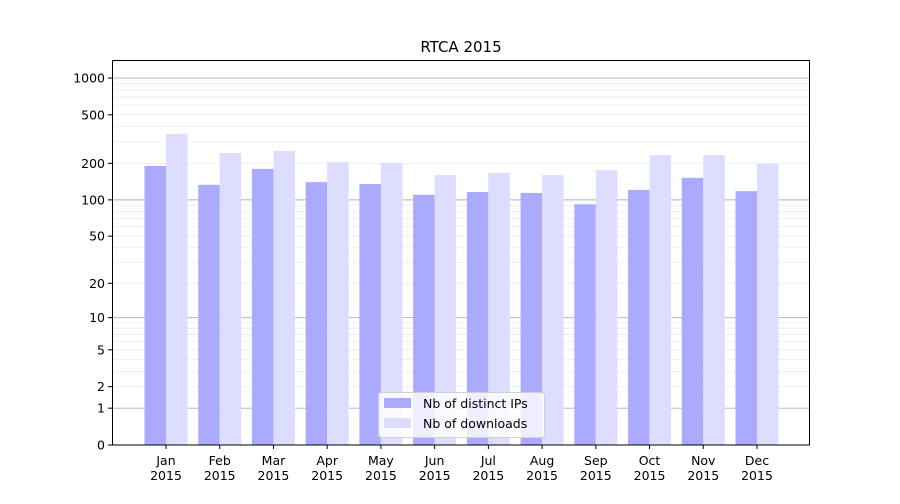 The height and width of the screenshot is (504, 900). Describe the element at coordinates (381, 468) in the screenshot. I see `x-tick-label: May 2015` at that location.